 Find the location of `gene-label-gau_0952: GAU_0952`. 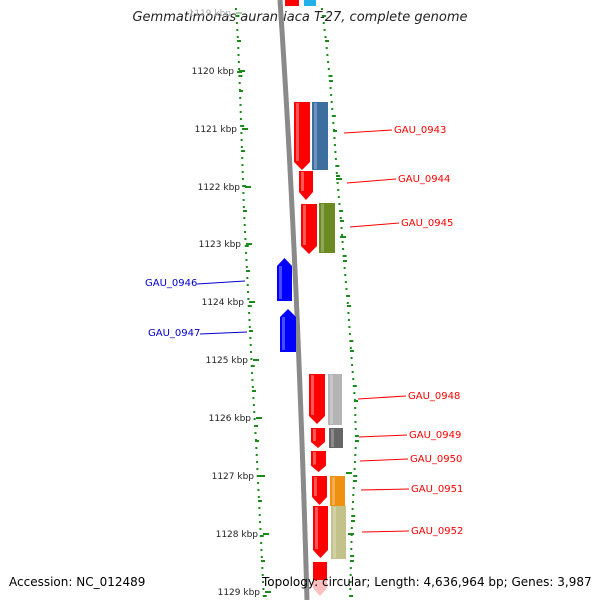

gene-label-gau_0952: GAU_0952 is located at coordinates (437, 531).